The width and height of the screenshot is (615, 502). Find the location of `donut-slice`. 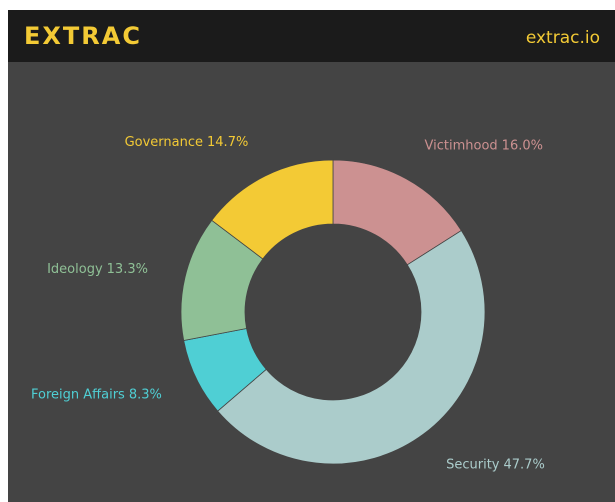

donut-slice is located at coordinates (272, 209).